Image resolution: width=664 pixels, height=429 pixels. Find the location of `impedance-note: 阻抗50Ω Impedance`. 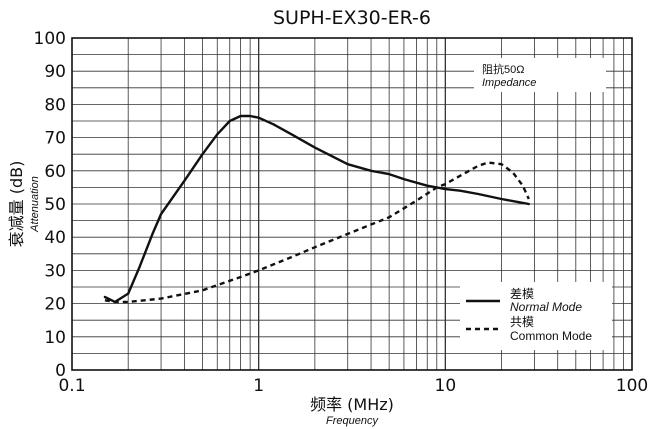

impedance-note: 阻抗50Ω Impedance is located at coordinates (540, 75).